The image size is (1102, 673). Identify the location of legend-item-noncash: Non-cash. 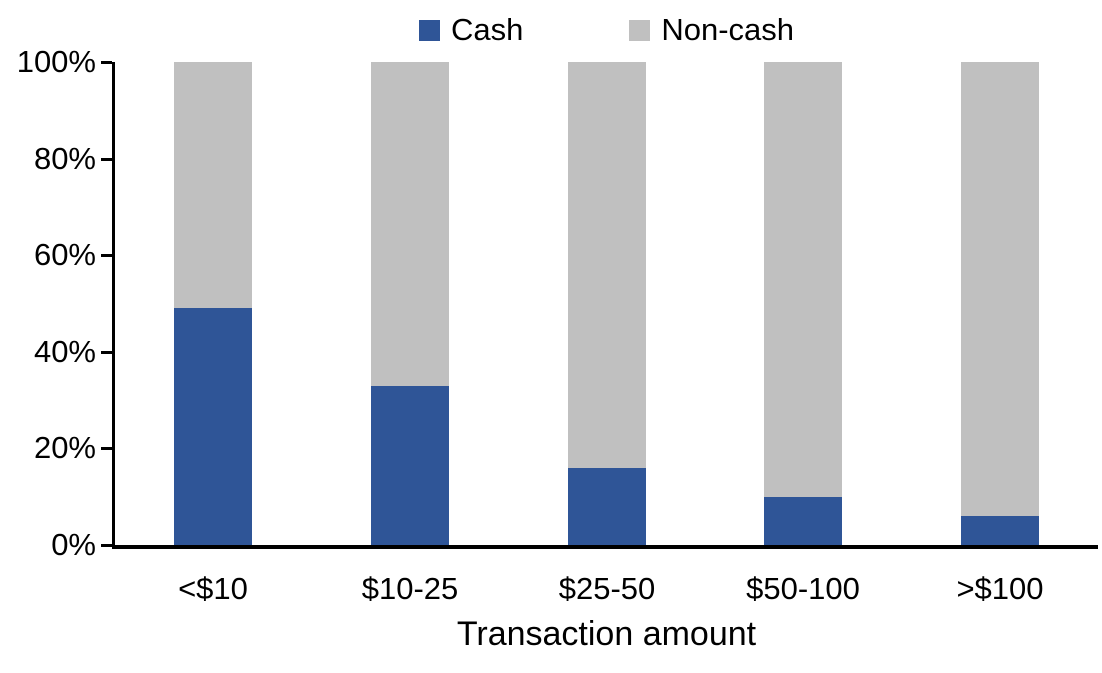
(711, 30).